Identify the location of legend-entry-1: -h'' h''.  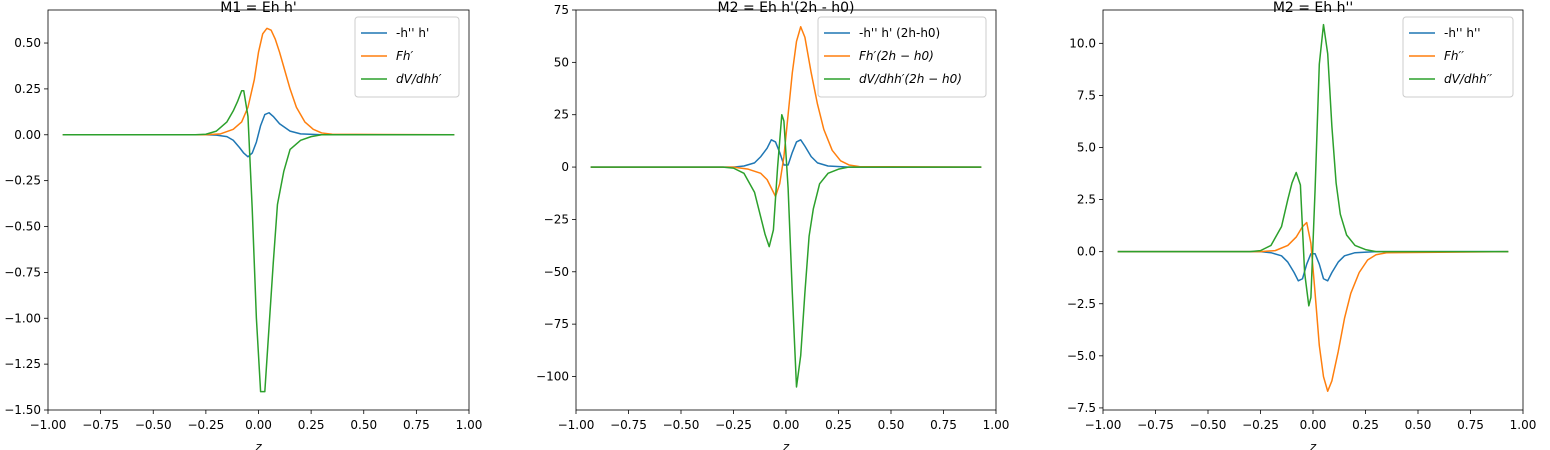
(1462, 33).